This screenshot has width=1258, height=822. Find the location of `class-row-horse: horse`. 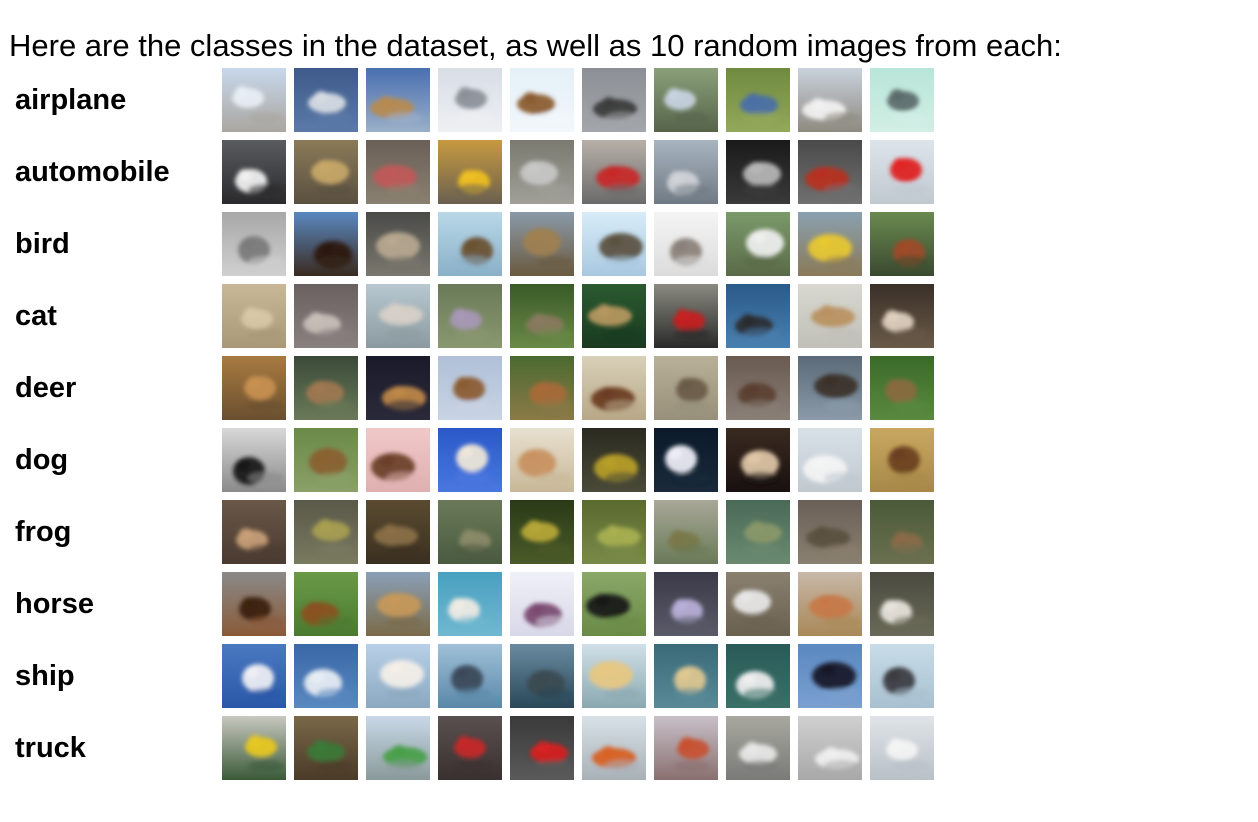

class-row-horse: horse is located at coordinates (500, 604).